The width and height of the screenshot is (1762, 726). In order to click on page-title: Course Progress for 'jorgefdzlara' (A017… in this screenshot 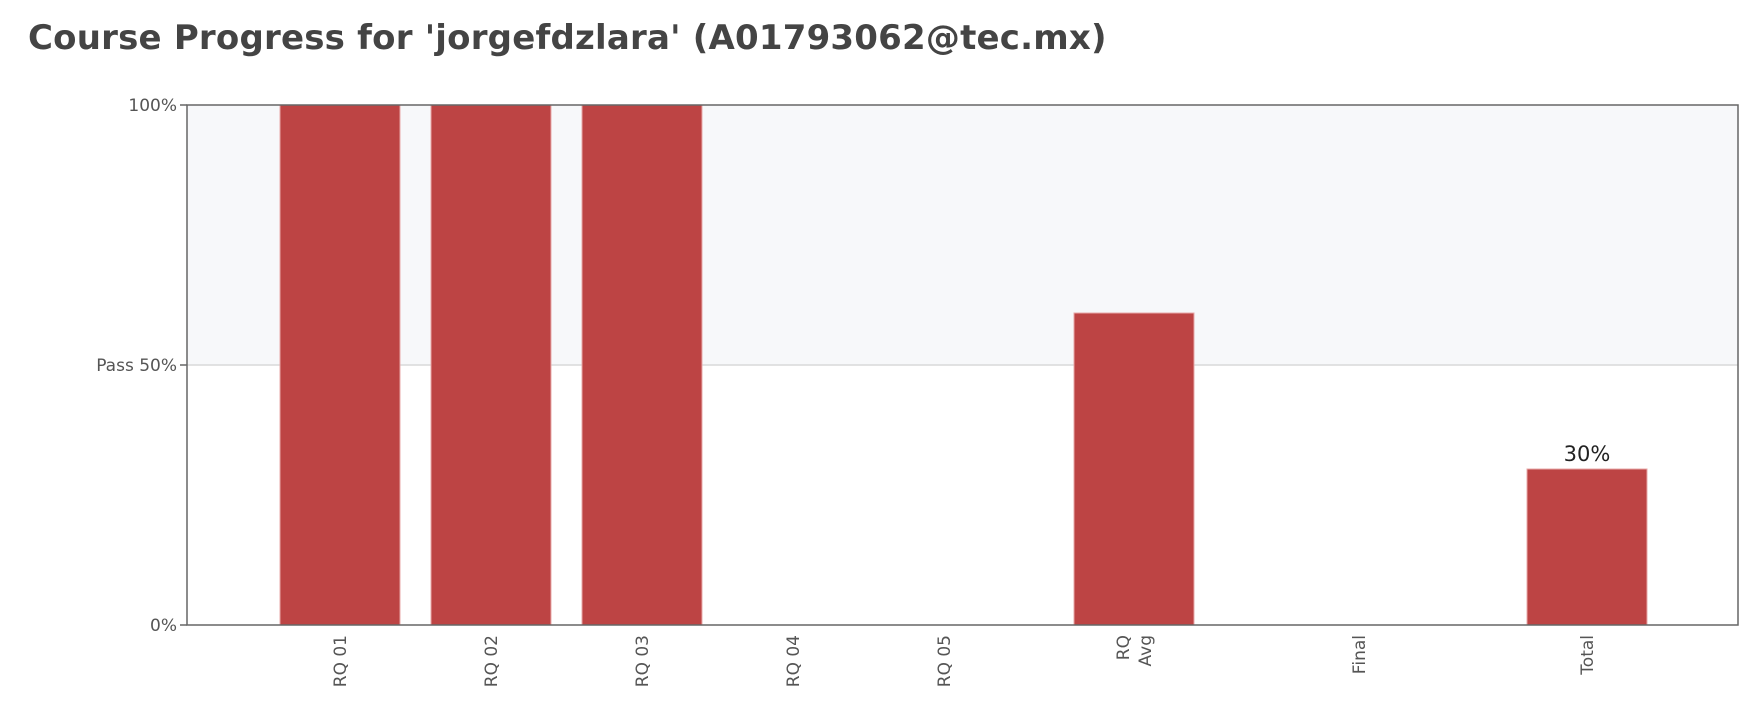, I will do `click(567, 38)`.